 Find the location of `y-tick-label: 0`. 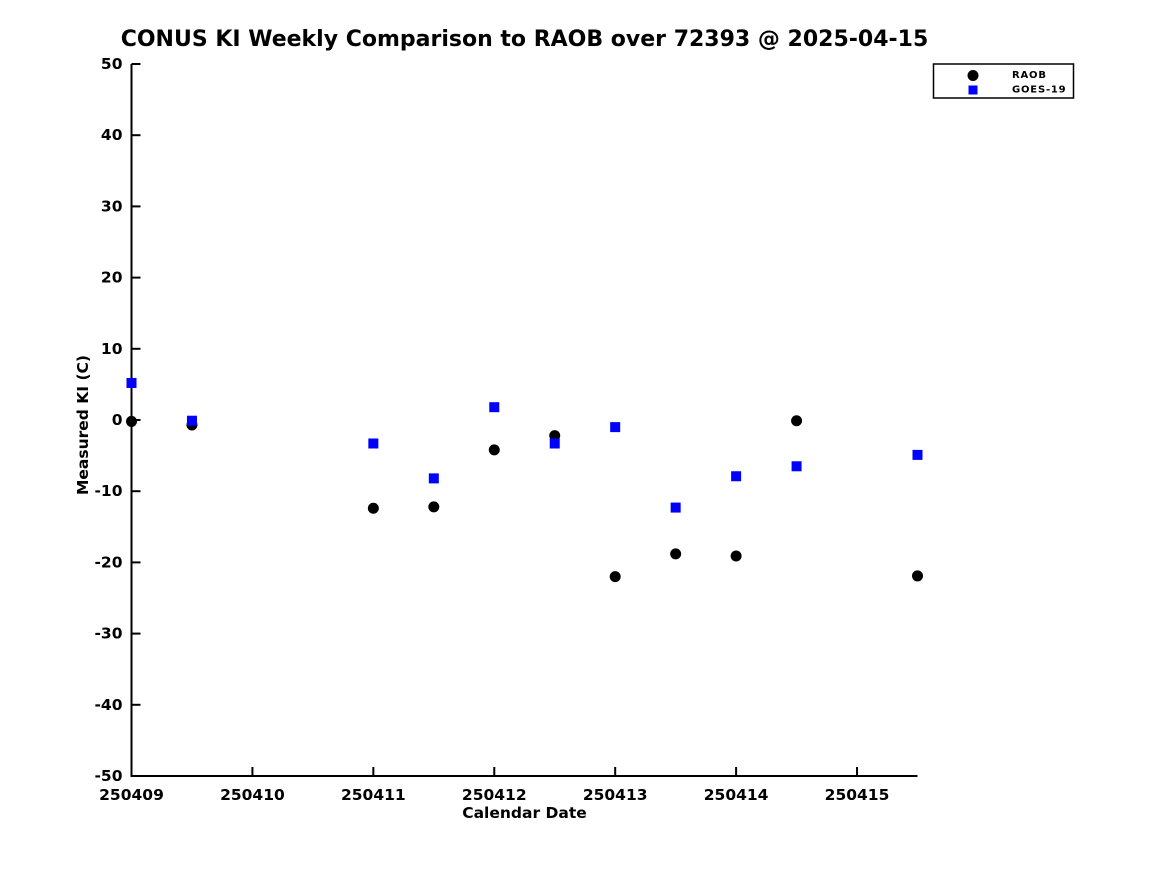

y-tick-label: 0 is located at coordinates (117, 420).